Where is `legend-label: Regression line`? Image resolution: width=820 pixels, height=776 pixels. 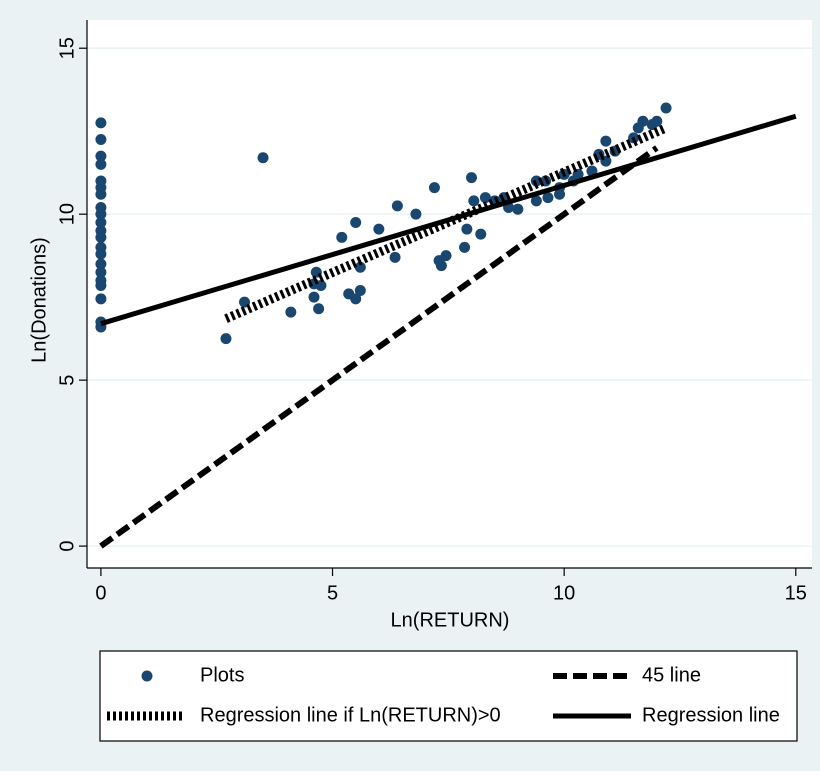 legend-label: Regression line is located at coordinates (711, 715).